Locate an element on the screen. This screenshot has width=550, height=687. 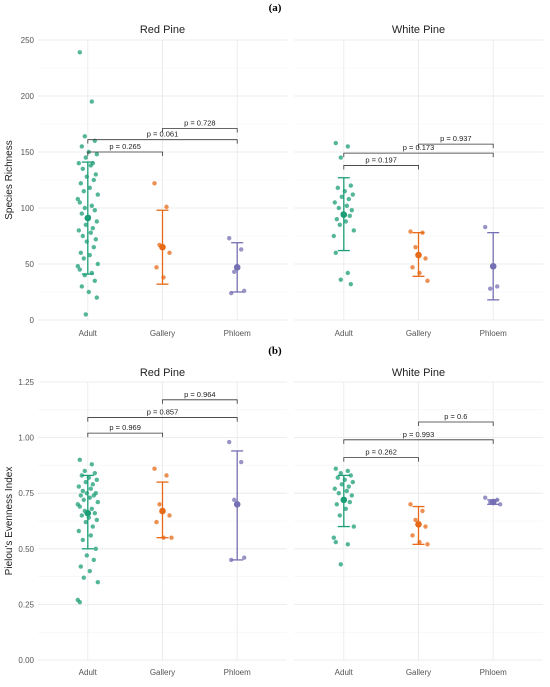
significance-bracket: p = 0.857 is located at coordinates (162, 415).